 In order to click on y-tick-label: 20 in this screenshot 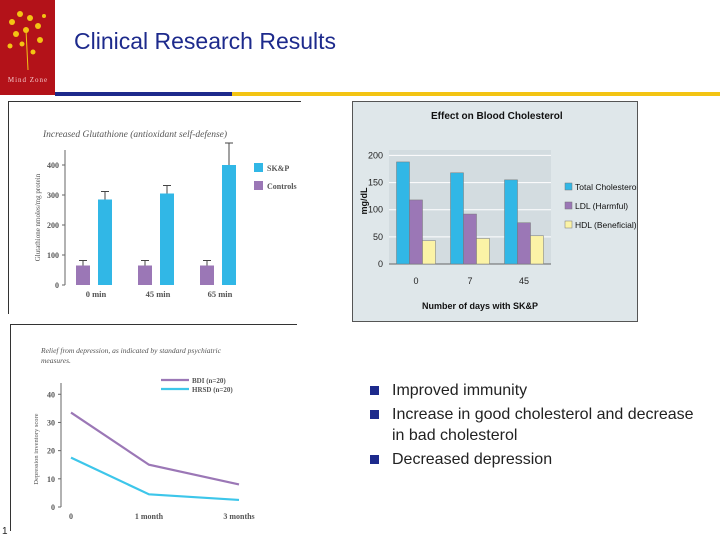, I will do `click(51, 451)`.